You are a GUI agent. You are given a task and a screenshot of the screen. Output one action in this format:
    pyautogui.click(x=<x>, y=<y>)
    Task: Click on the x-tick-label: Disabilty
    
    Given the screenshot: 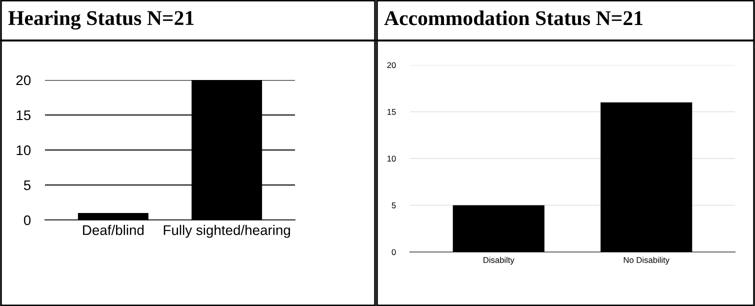 What is the action you would take?
    pyautogui.click(x=499, y=260)
    